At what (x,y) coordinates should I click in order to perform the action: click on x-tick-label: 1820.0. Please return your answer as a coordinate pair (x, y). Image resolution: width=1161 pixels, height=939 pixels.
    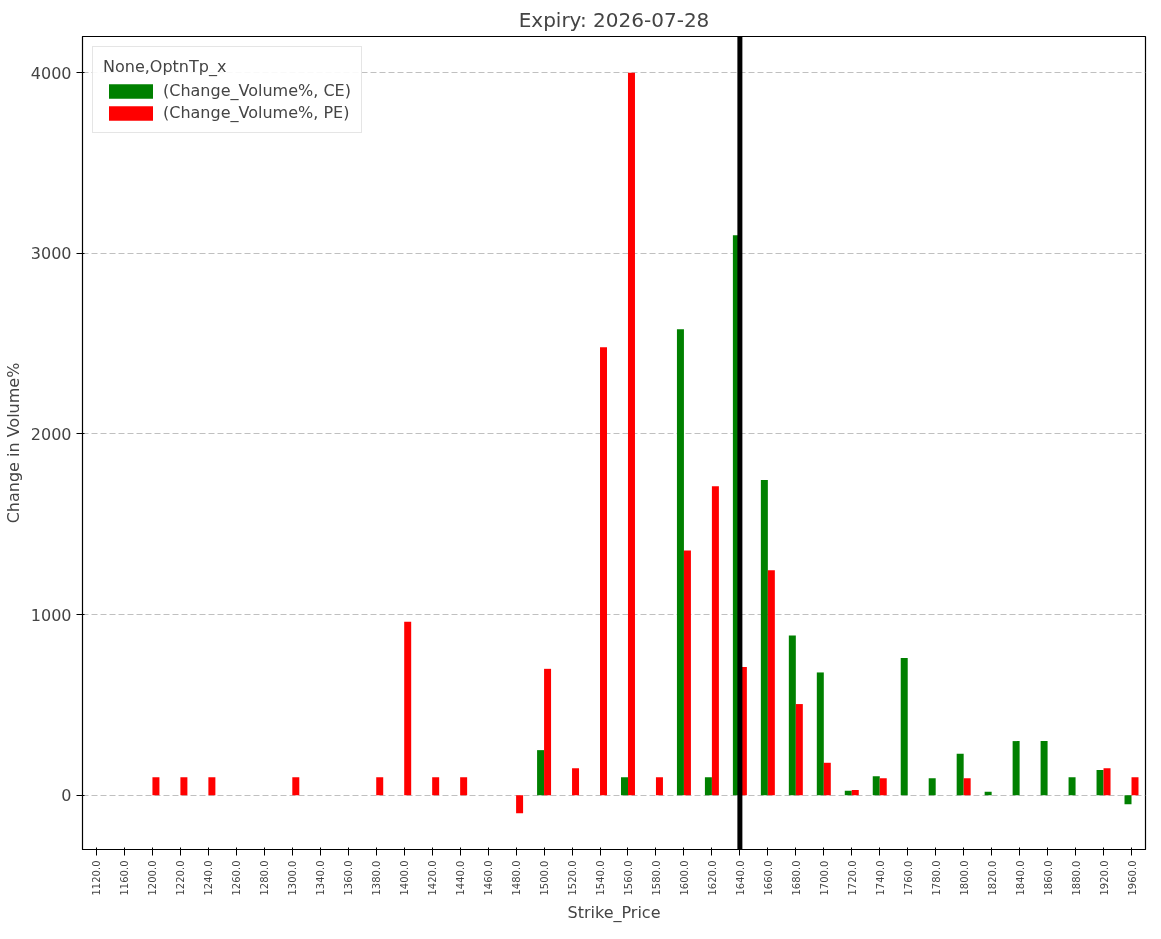
    Looking at the image, I should click on (992, 878).